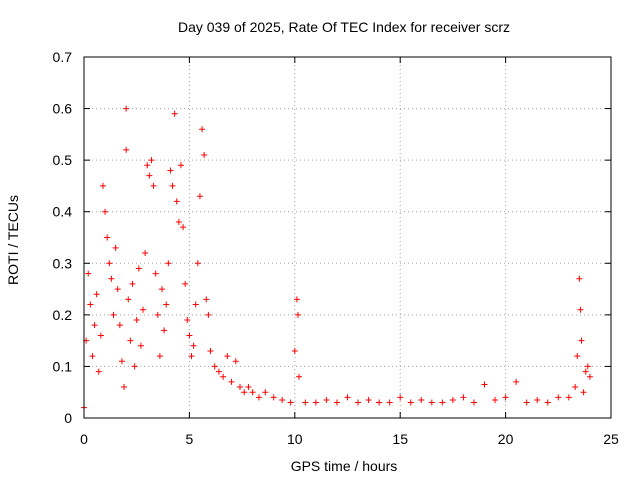  I want to click on x-tick-label: 0, so click(84, 439).